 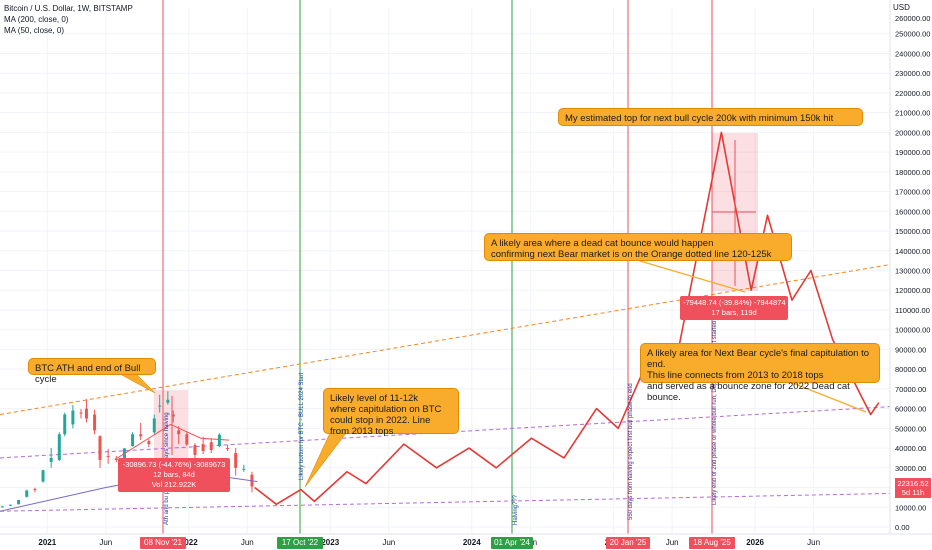 I want to click on callout-ath: BTC ATH and end of Bull cycle, so click(x=92, y=371).